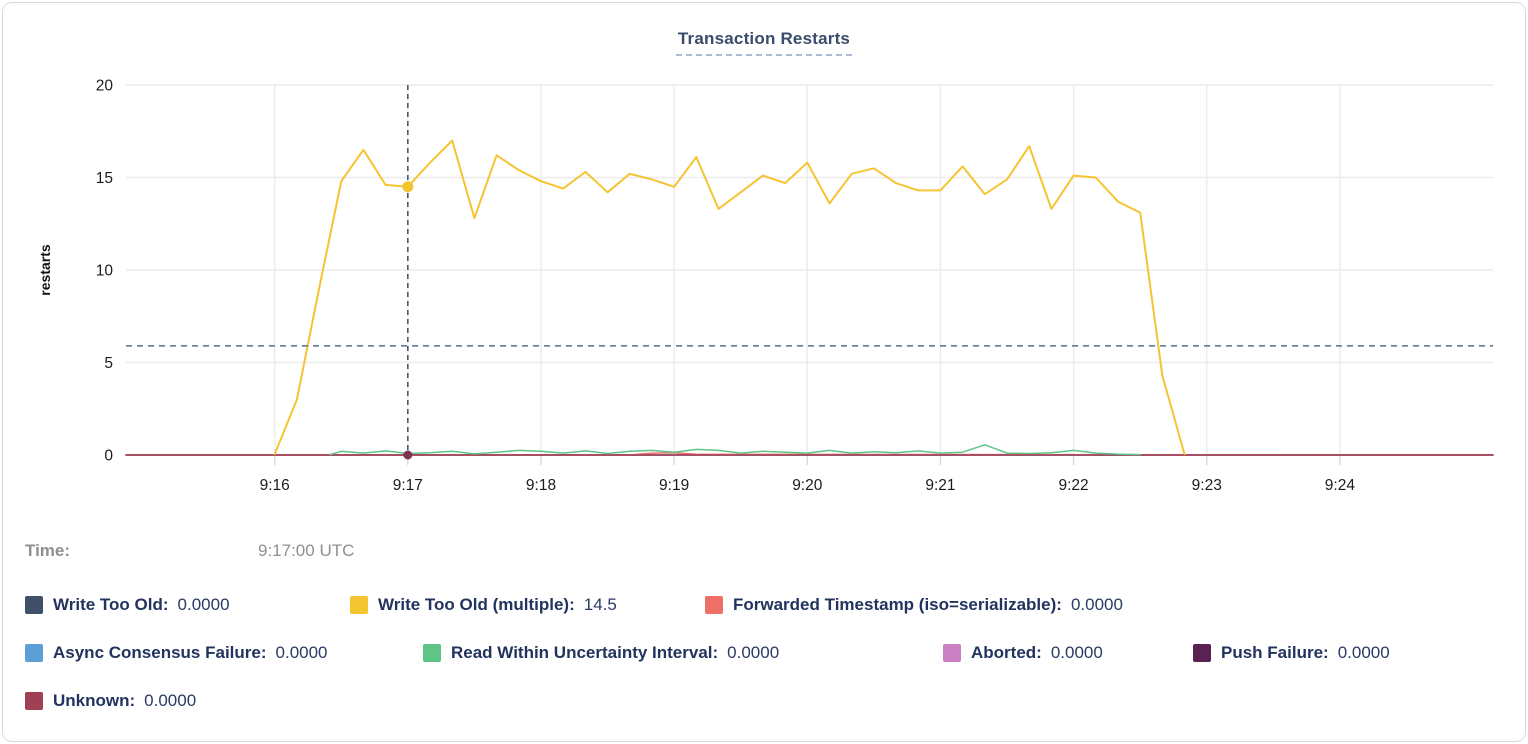 The height and width of the screenshot is (744, 1528). Describe the element at coordinates (476, 604) in the screenshot. I see `legend-label: Write Too Old (multiple):` at that location.